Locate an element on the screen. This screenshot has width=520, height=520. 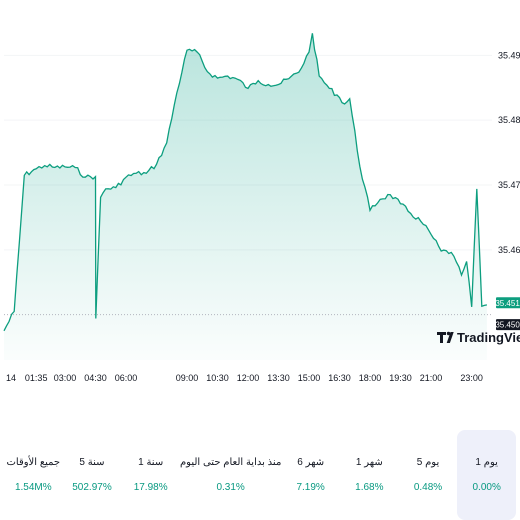
x-tick-label-14: 23:00 is located at coordinates (471, 378).